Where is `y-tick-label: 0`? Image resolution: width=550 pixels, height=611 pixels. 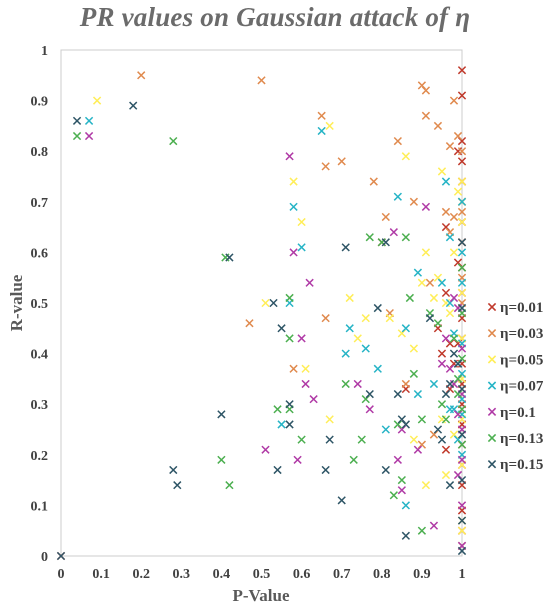
y-tick-label: 0 is located at coordinates (44, 557).